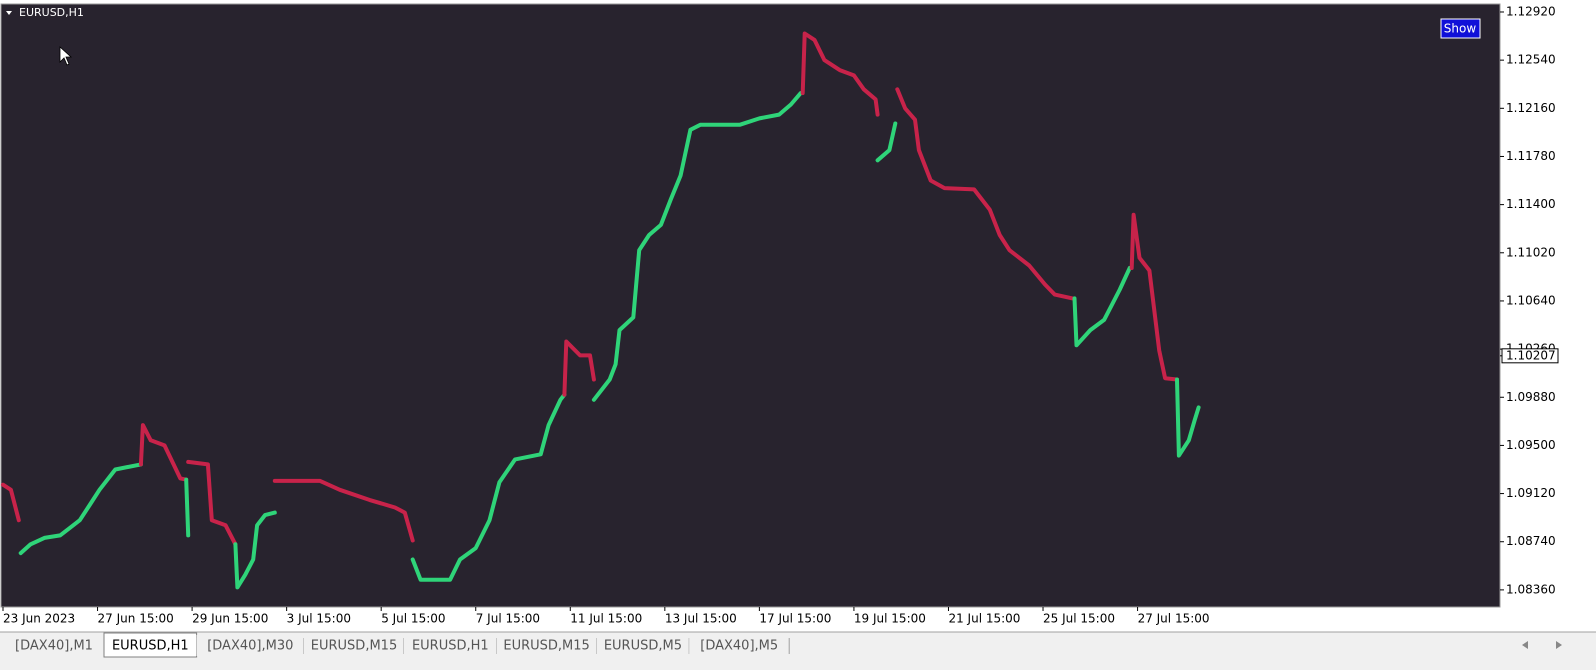 The width and height of the screenshot is (1596, 670). I want to click on chart-tab-label: [DAX40],M1, so click(54, 646).